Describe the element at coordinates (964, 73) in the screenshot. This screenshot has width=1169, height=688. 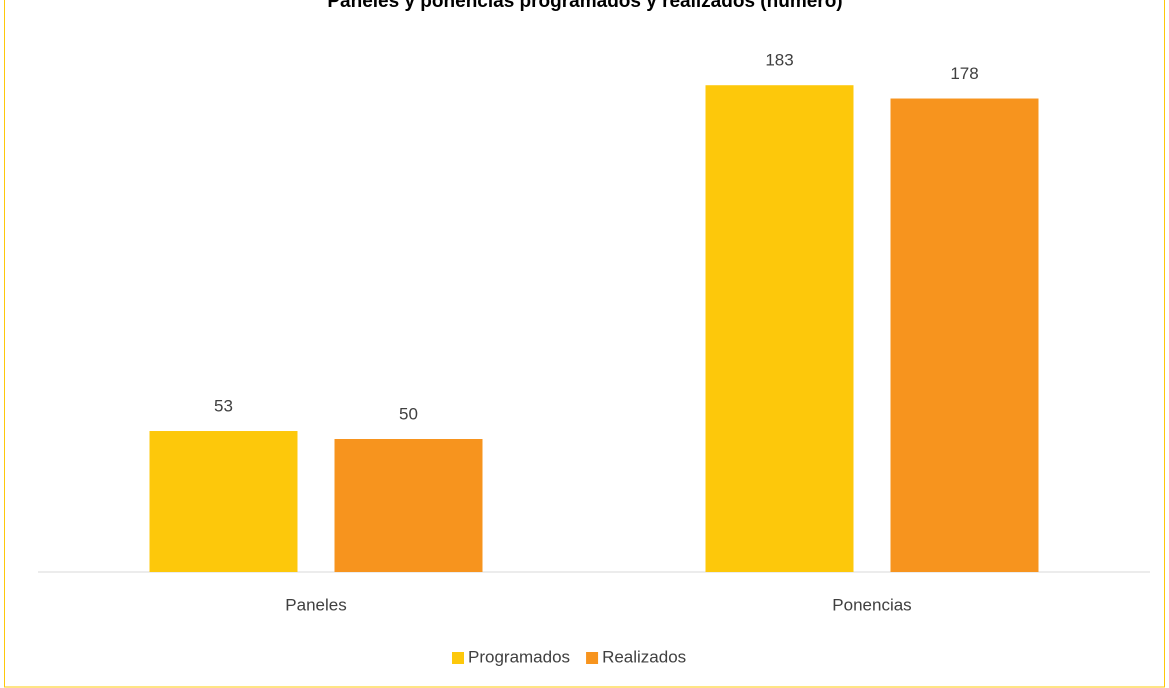
I see `data-label: 178` at that location.